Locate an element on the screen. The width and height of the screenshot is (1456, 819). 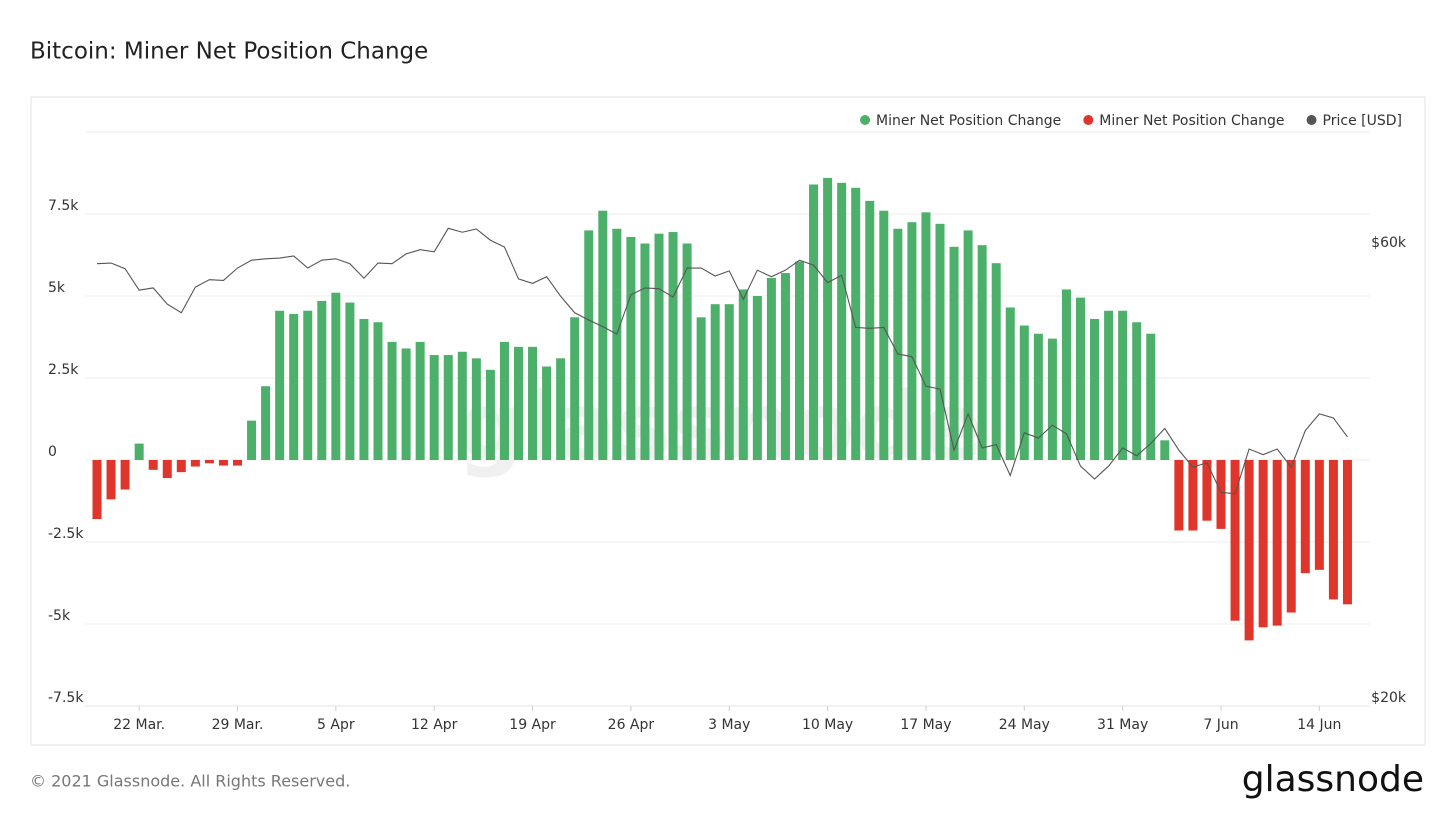
x-tick-label: 24 May is located at coordinates (1024, 725).